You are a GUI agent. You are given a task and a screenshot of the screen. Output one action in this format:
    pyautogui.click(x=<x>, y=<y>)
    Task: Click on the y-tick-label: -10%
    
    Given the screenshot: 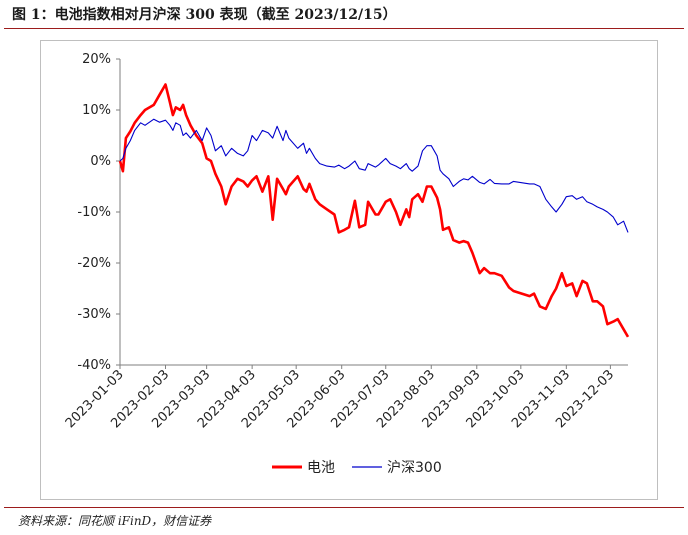 What is the action you would take?
    pyautogui.click(x=94, y=212)
    